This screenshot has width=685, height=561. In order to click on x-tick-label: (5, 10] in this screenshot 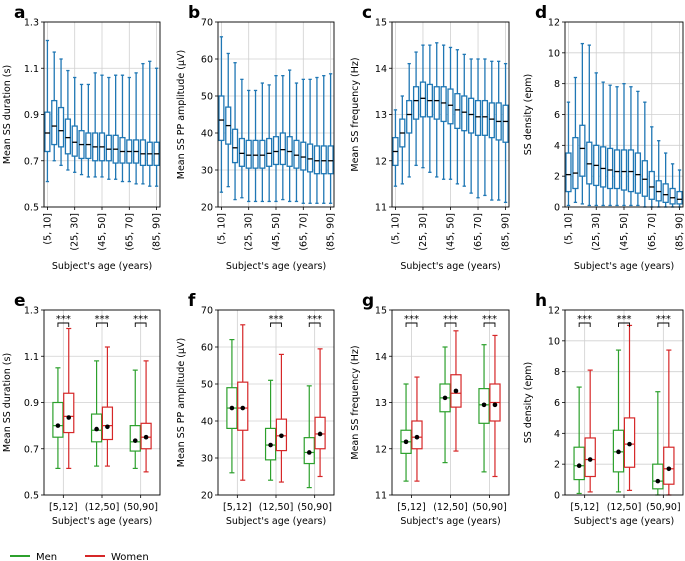, I will do `click(395, 229)`.